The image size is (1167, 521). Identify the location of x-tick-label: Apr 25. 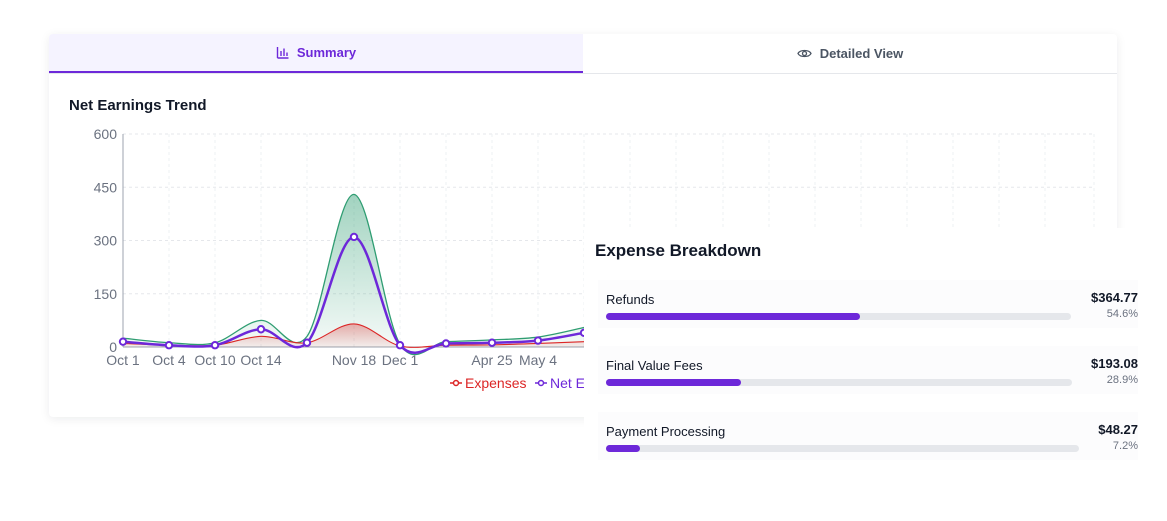
(491, 360).